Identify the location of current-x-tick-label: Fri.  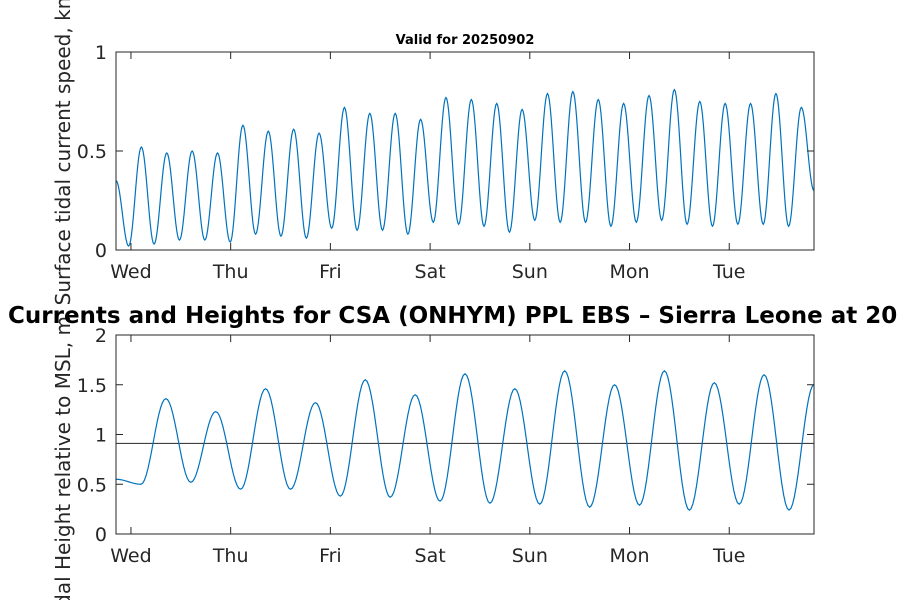
(330, 272).